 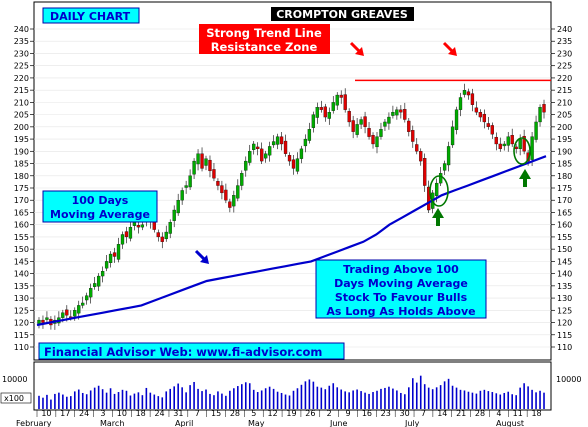 What do you see at coordinates (442, 413) in the screenshot?
I see `day-tick-label: 14` at bounding box center [442, 413].